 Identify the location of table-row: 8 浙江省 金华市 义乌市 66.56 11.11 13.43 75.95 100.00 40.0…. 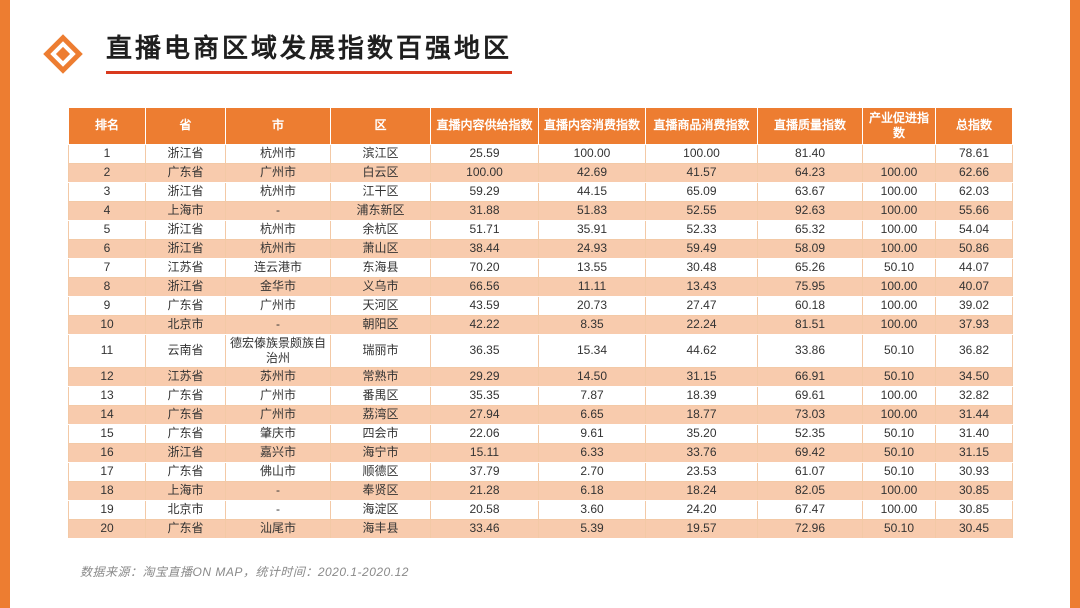
(540, 286).